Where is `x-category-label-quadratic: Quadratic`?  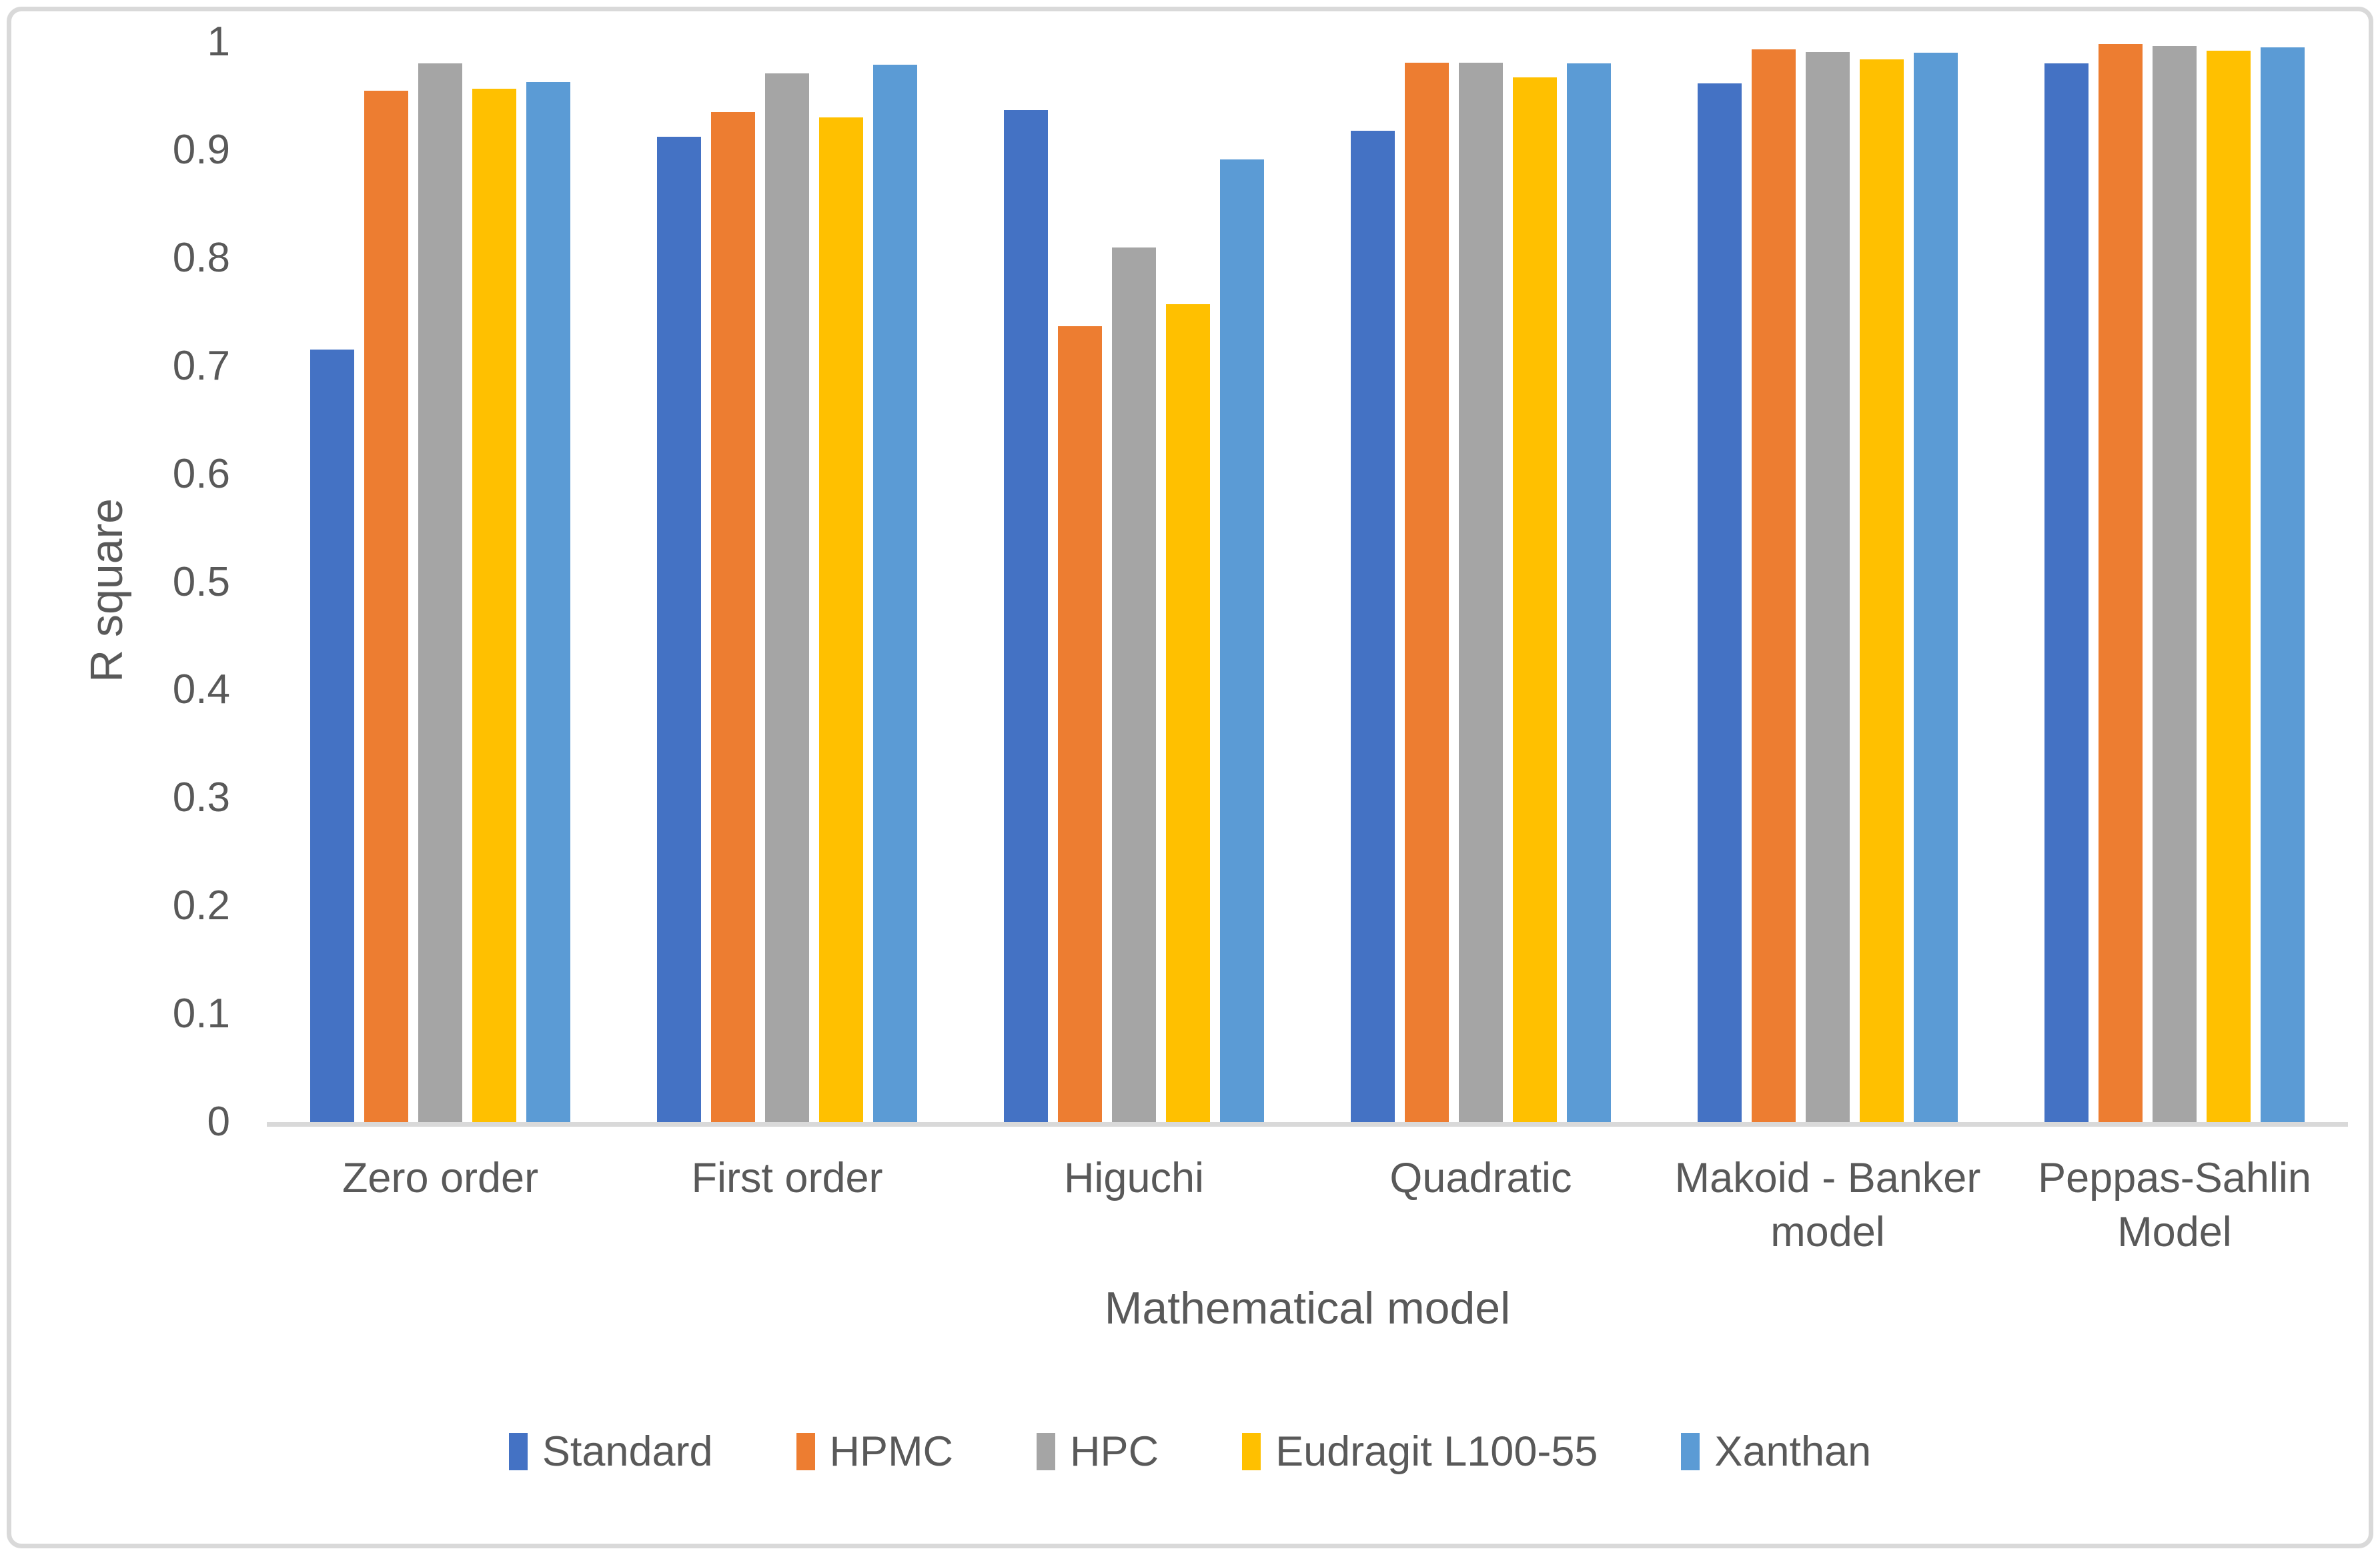 x-category-label-quadratic: Quadratic is located at coordinates (1480, 1178).